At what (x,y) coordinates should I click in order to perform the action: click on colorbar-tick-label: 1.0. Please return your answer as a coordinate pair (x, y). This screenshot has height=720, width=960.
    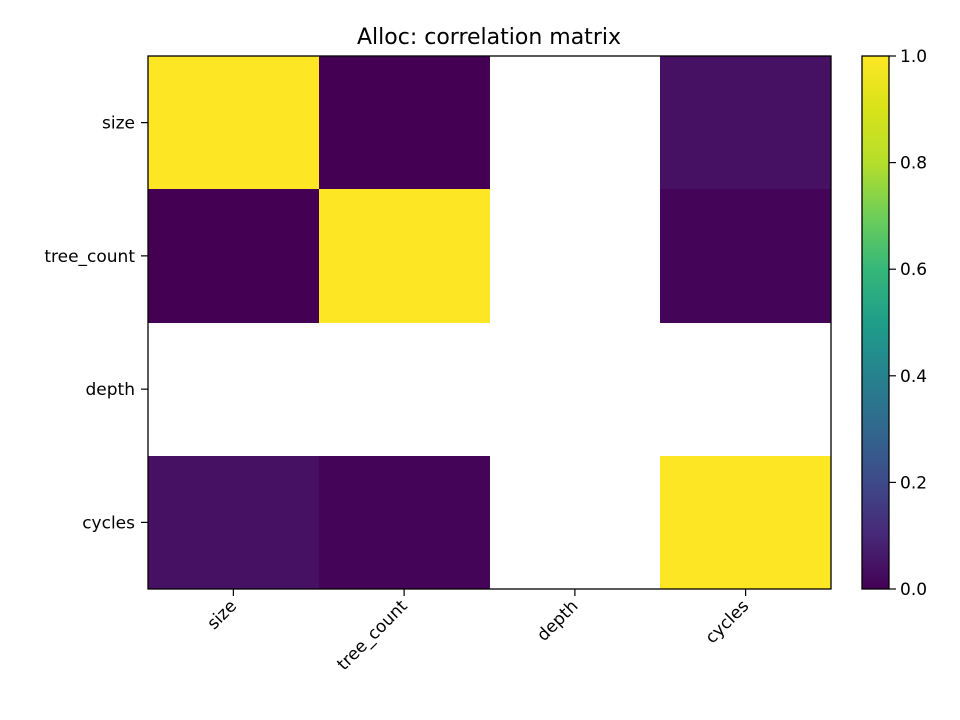
    Looking at the image, I should click on (913, 57).